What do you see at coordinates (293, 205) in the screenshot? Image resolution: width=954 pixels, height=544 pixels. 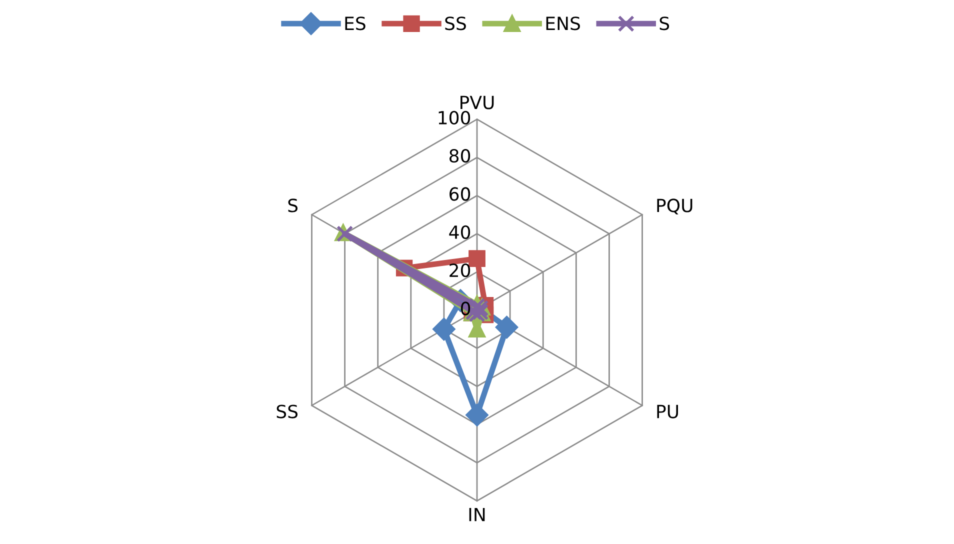 I see `spoke-label: S` at bounding box center [293, 205].